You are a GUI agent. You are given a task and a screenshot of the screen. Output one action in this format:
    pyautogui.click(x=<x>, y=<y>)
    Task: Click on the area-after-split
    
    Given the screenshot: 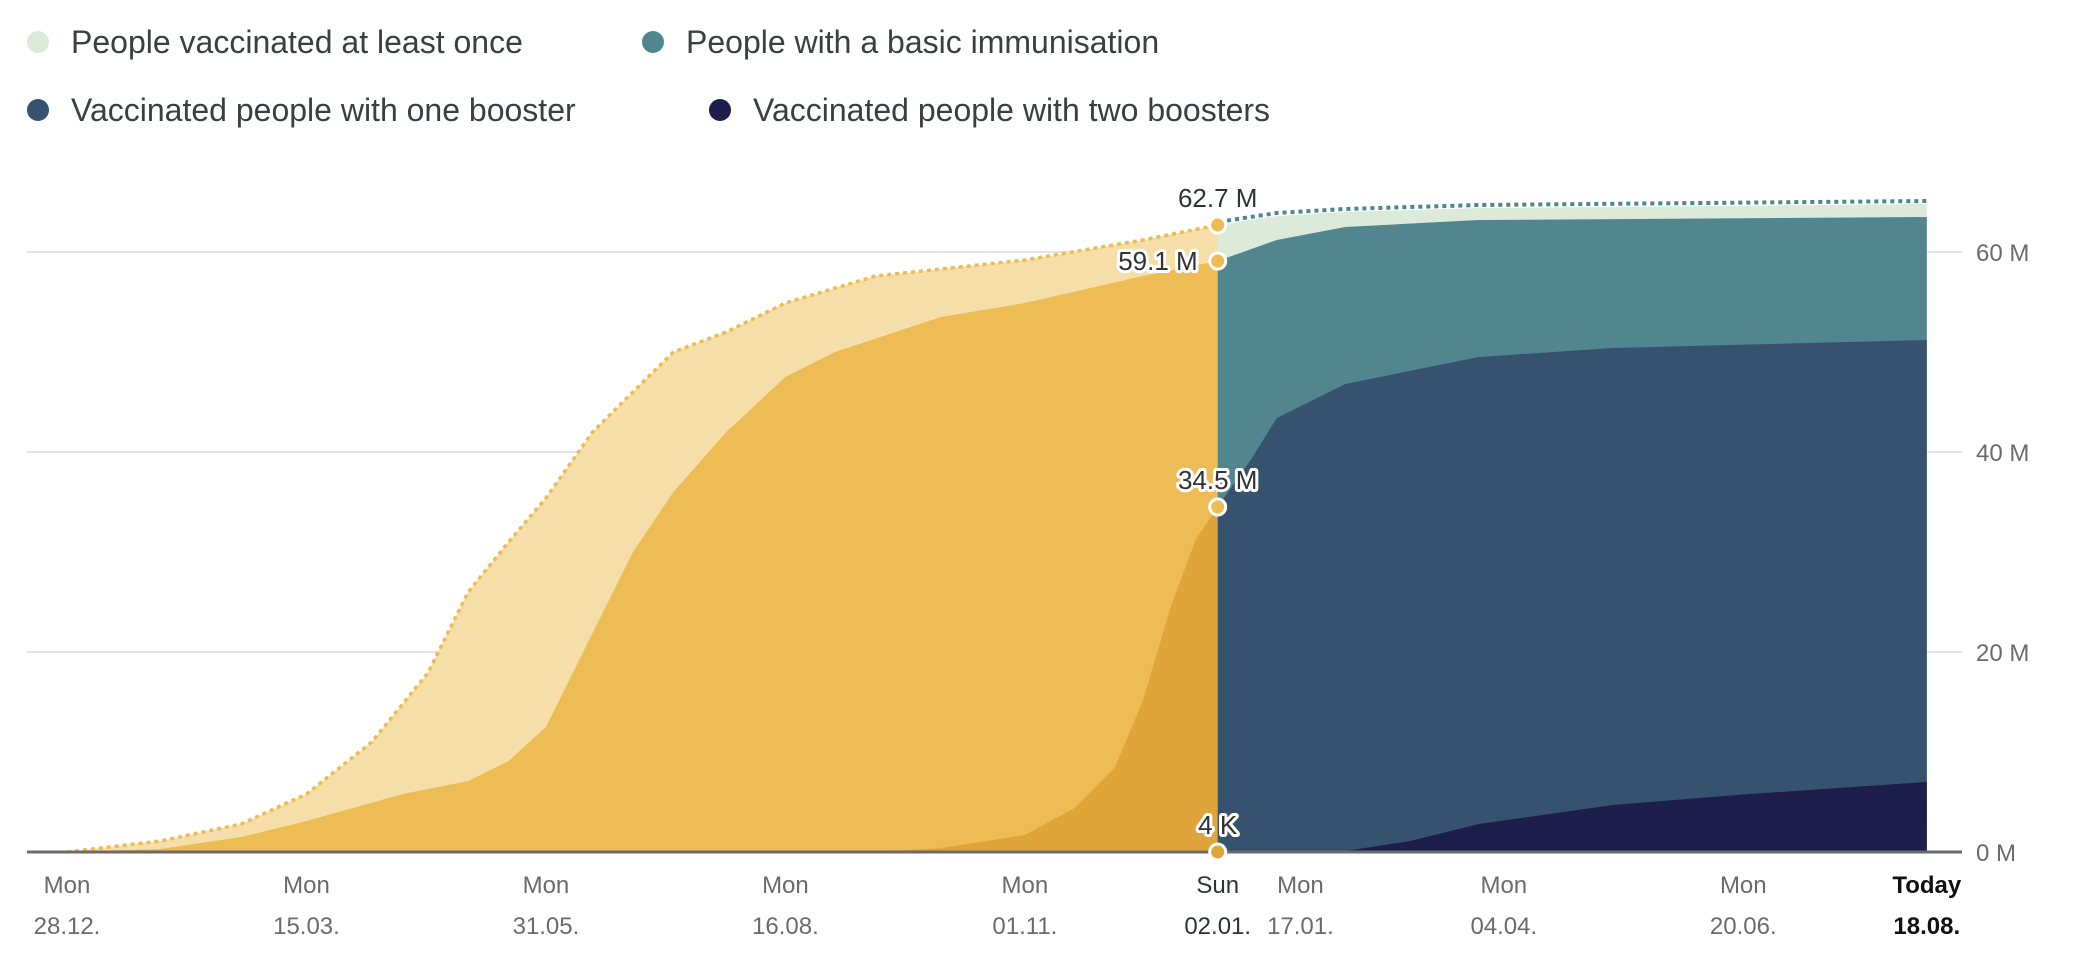 What is the action you would take?
    pyautogui.click(x=1572, y=817)
    